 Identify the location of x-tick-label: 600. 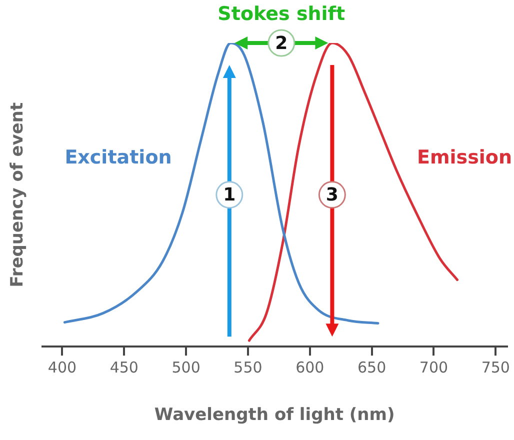
(310, 367).